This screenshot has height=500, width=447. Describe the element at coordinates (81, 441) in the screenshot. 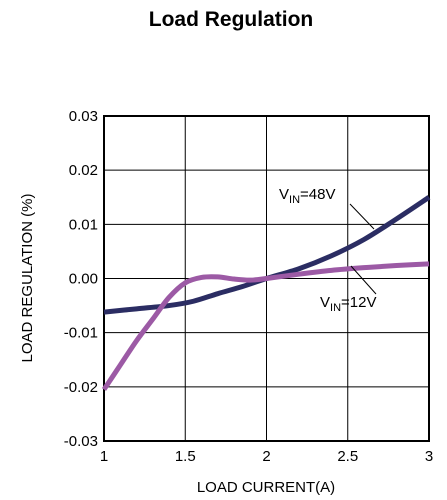

I see `y-tick-label: -0.03` at that location.